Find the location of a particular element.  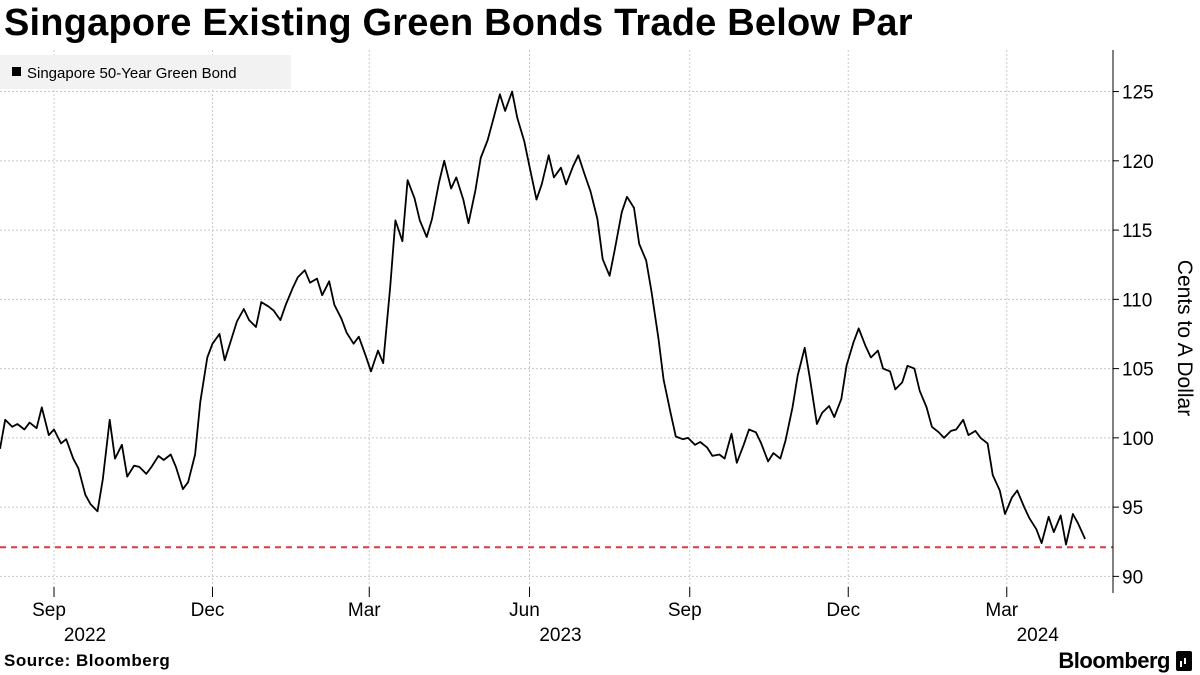

y-tick-label: 110 is located at coordinates (1137, 300).